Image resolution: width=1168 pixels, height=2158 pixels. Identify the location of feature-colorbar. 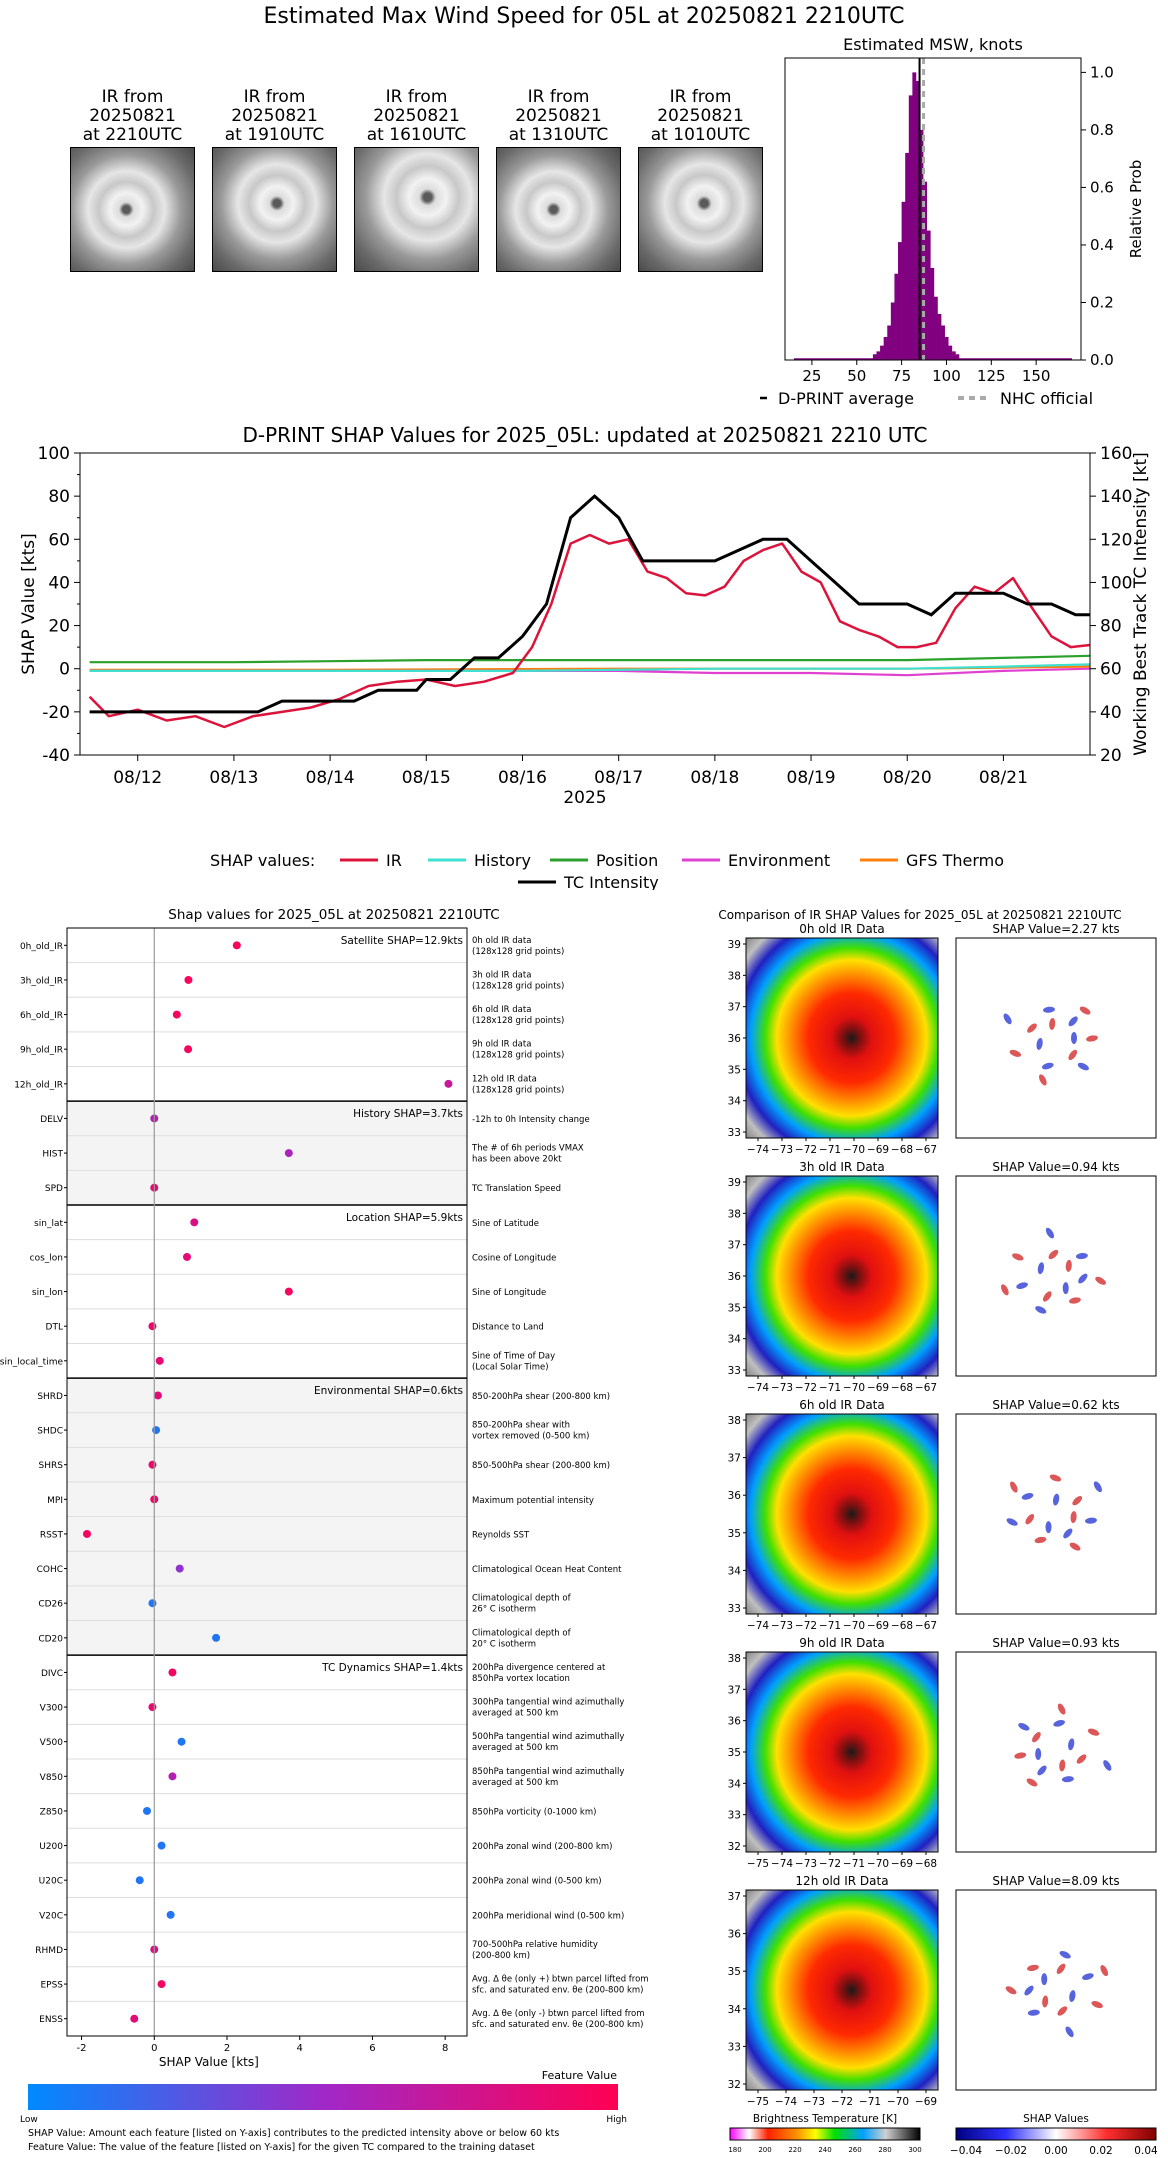
(323, 2097).